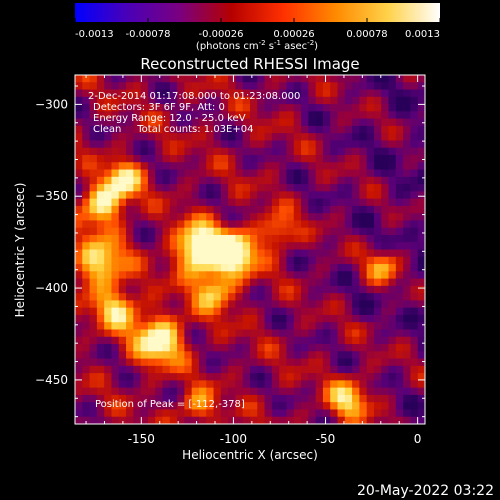 Image resolution: width=500 pixels, height=500 pixels. What do you see at coordinates (51, 380) in the screenshot?
I see `y-tick-label: −450` at bounding box center [51, 380].